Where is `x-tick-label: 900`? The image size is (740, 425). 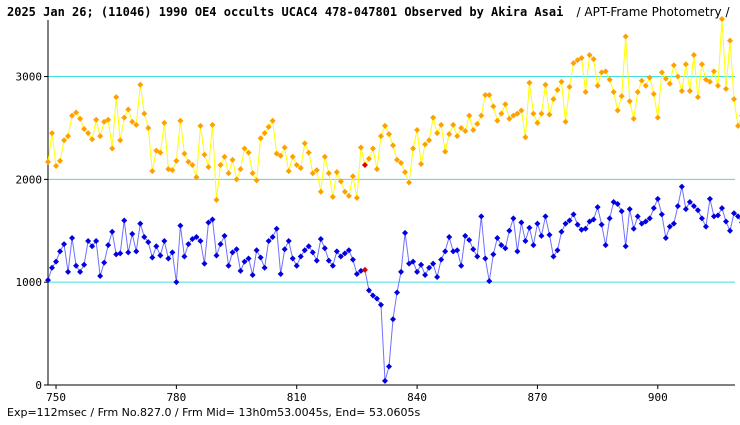
x-tick-label: 900 is located at coordinates (658, 397).